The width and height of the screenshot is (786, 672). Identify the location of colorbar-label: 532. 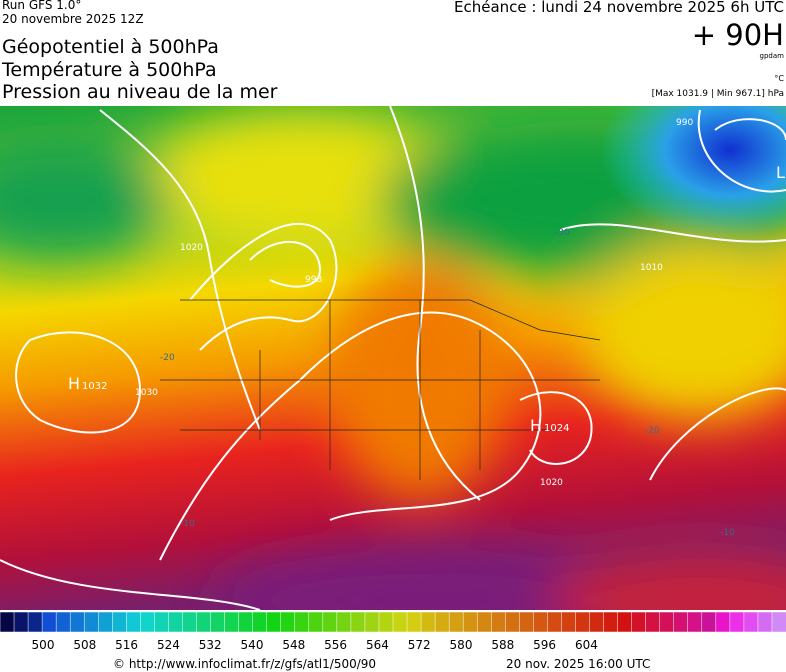
(210, 645).